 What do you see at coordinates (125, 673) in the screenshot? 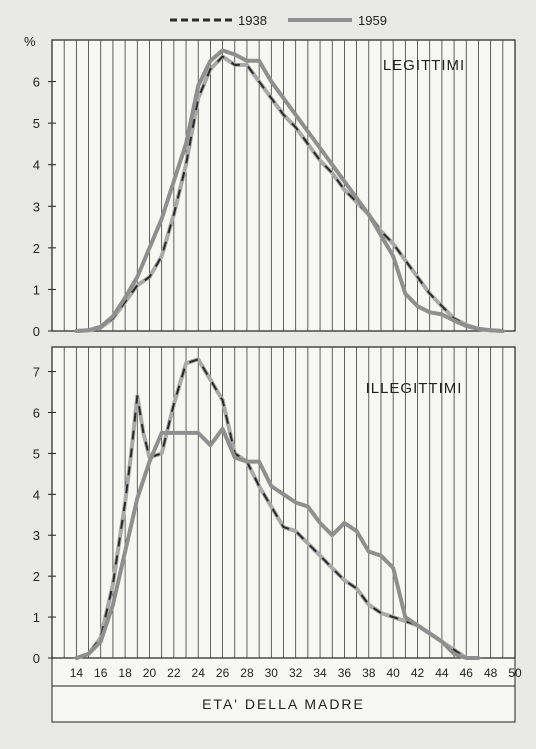
I see `x-tick-label: 18` at bounding box center [125, 673].